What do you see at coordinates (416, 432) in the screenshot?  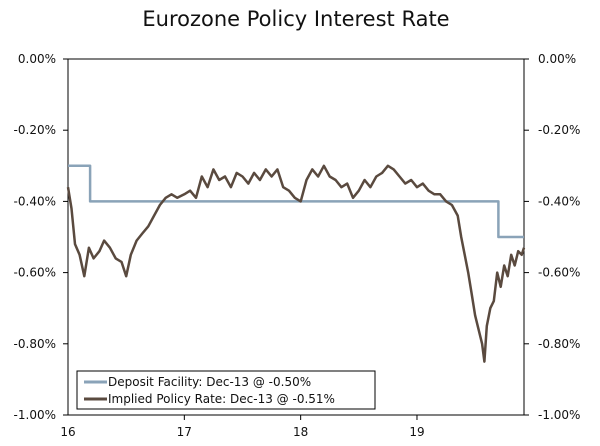 I see `x-tick-label: 19` at bounding box center [416, 432].